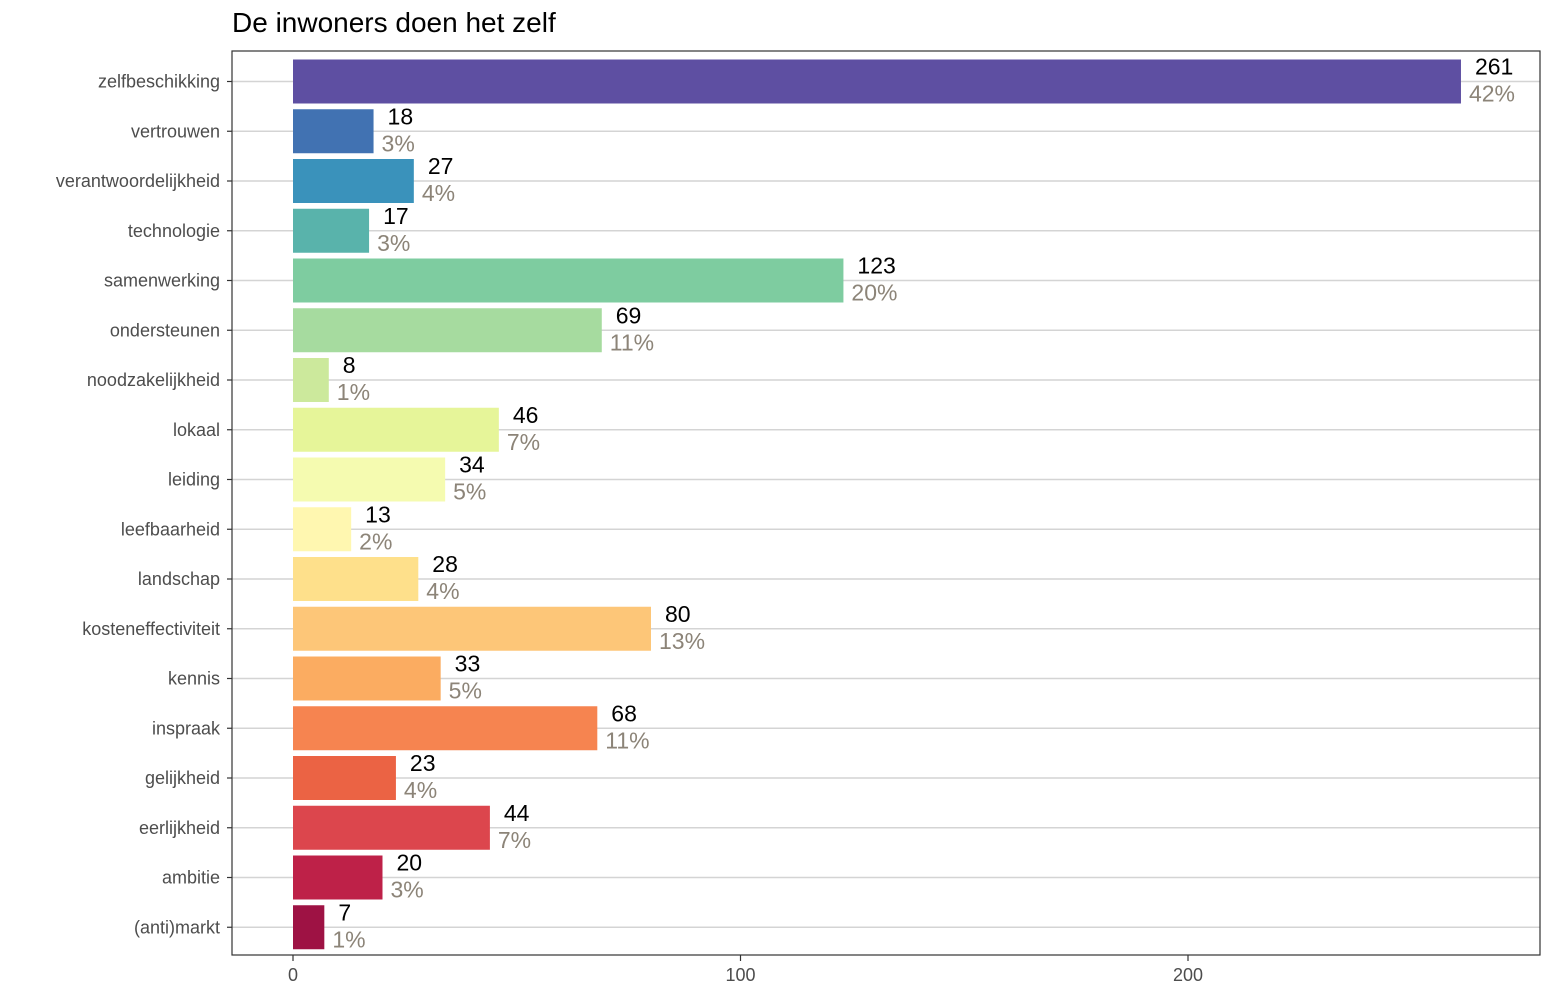  I want to click on value-label: 13, so click(378, 514).